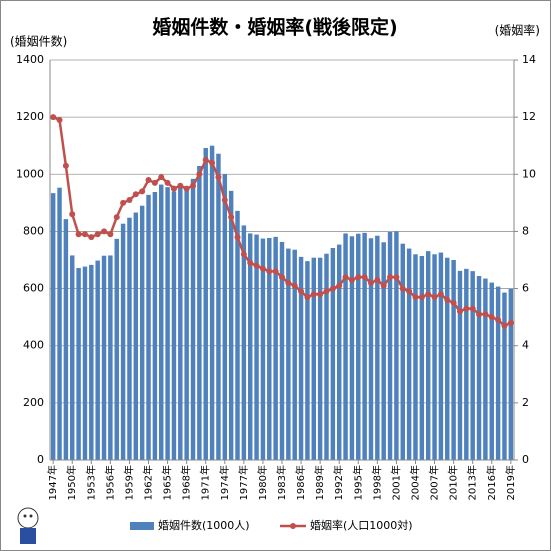 The height and width of the screenshot is (551, 551). I want to click on y2-tick-label: 2, so click(525, 402).